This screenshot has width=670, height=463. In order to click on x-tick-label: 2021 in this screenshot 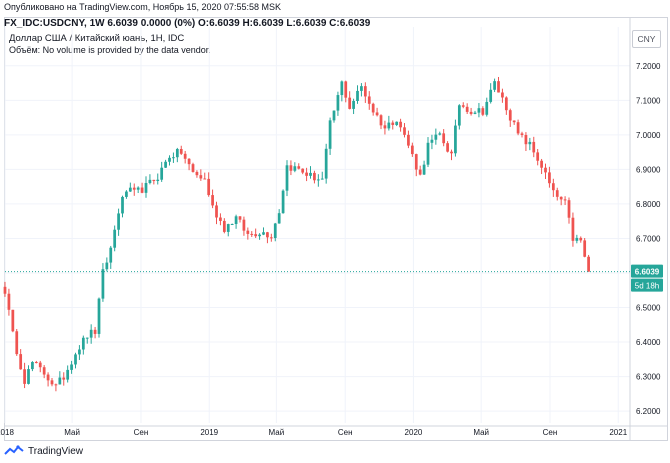, I will do `click(618, 432)`.